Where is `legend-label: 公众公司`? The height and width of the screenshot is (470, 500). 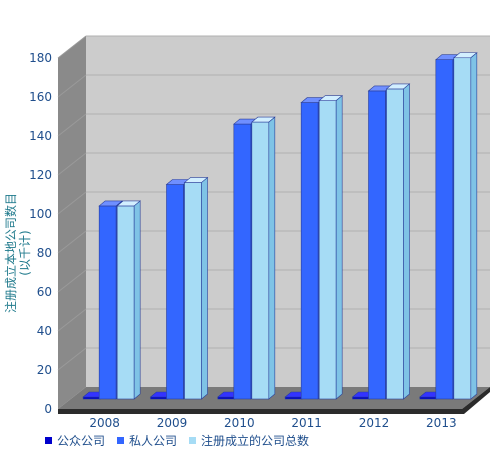
legend-label: 公众公司 is located at coordinates (81, 441).